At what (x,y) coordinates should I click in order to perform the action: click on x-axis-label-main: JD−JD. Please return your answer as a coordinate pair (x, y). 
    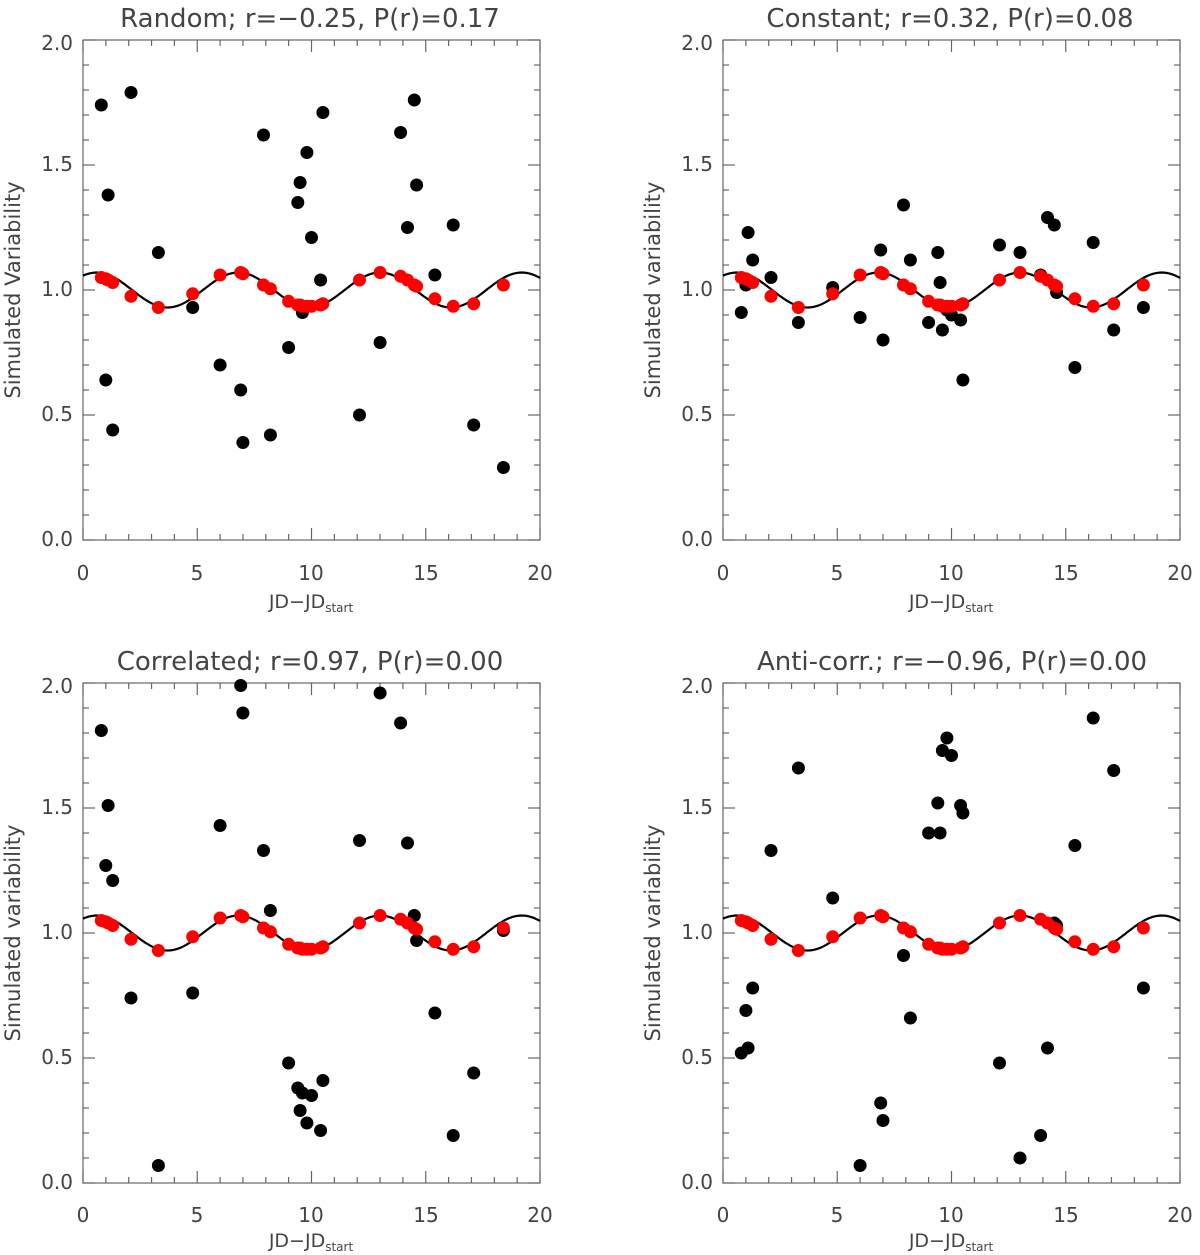
    Looking at the image, I should click on (296, 602).